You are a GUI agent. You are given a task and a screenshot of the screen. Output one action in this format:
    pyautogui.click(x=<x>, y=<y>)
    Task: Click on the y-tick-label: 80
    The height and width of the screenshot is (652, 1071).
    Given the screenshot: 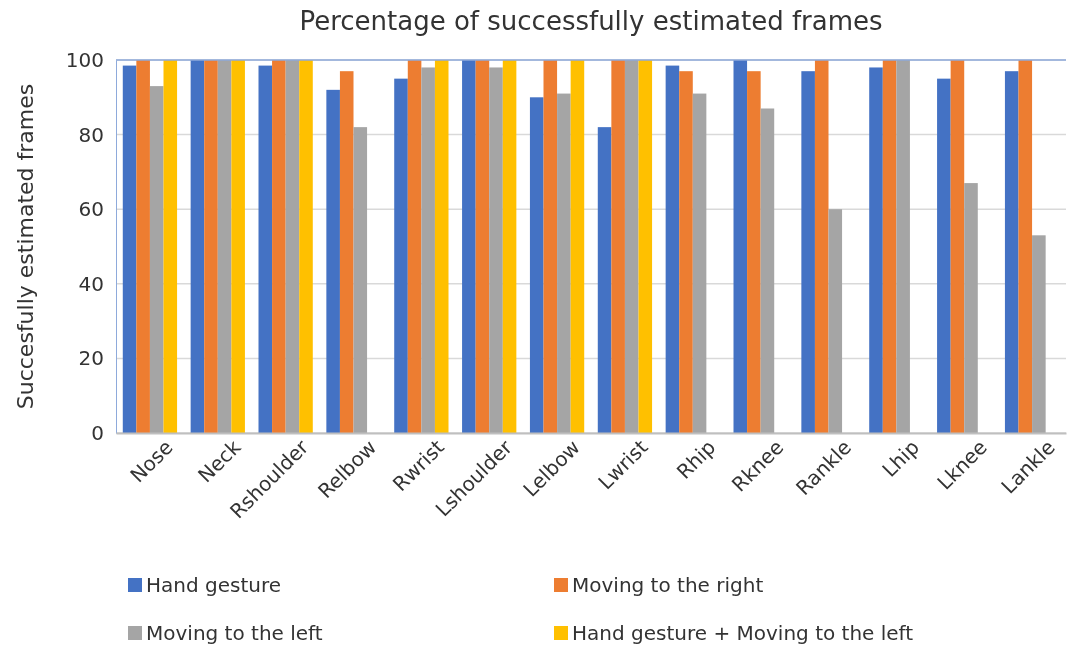 What is the action you would take?
    pyautogui.click(x=91, y=134)
    